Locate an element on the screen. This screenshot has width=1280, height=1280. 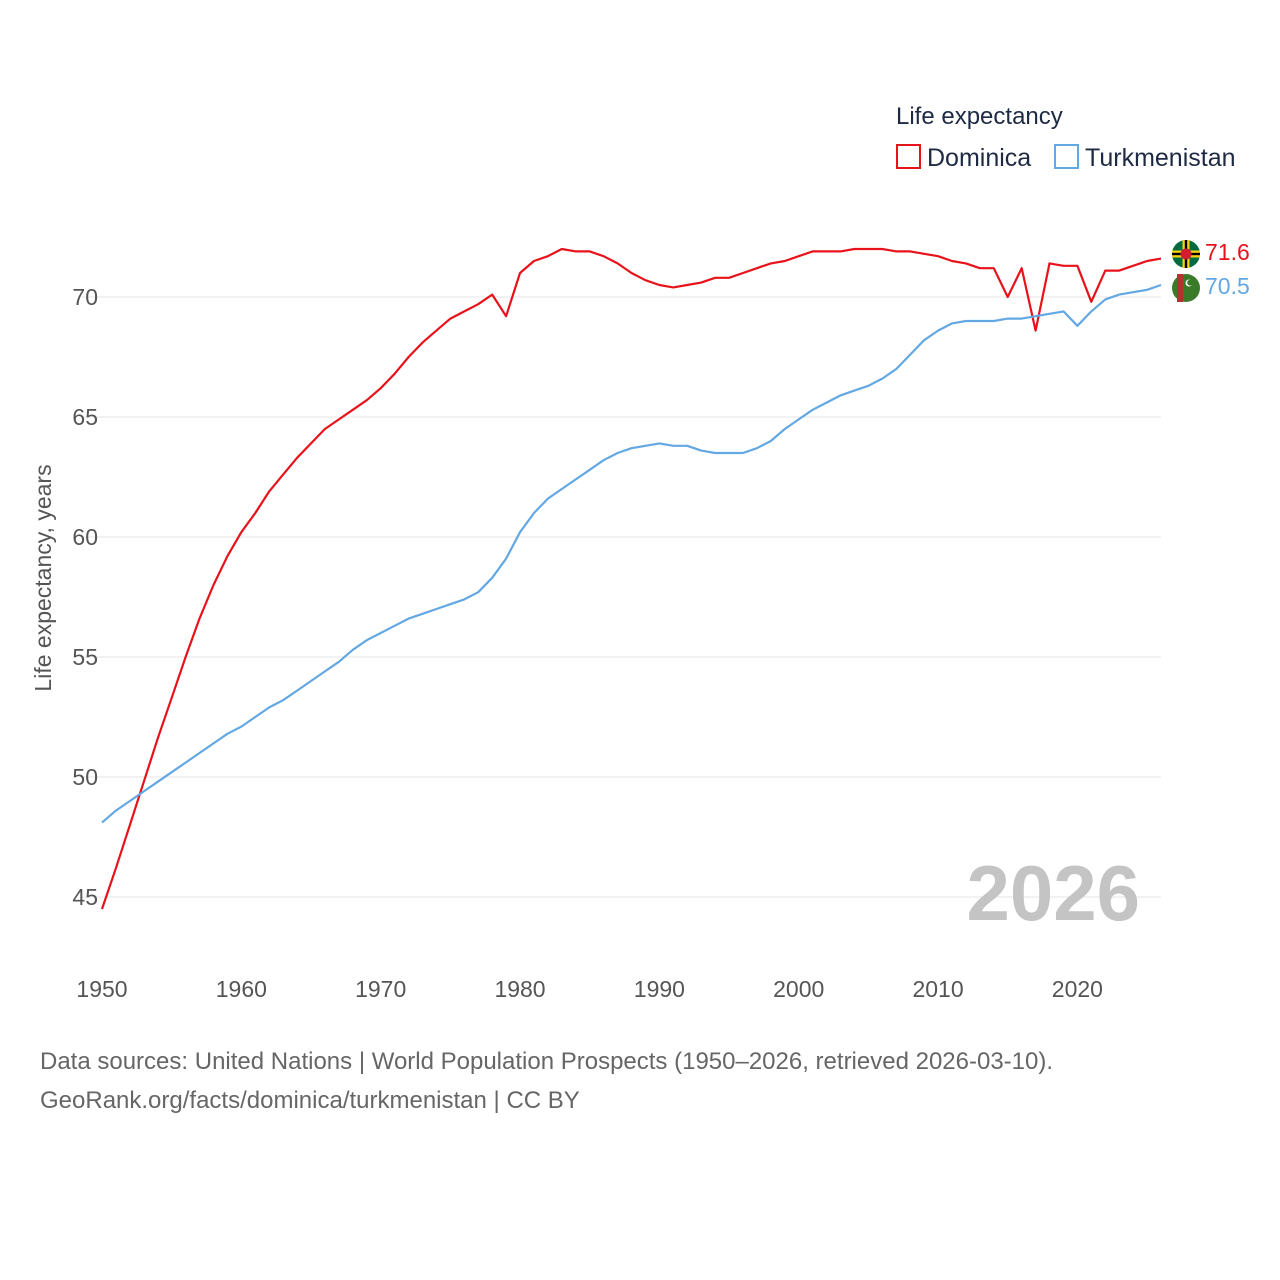
legend-swatch-dominica is located at coordinates (908, 156).